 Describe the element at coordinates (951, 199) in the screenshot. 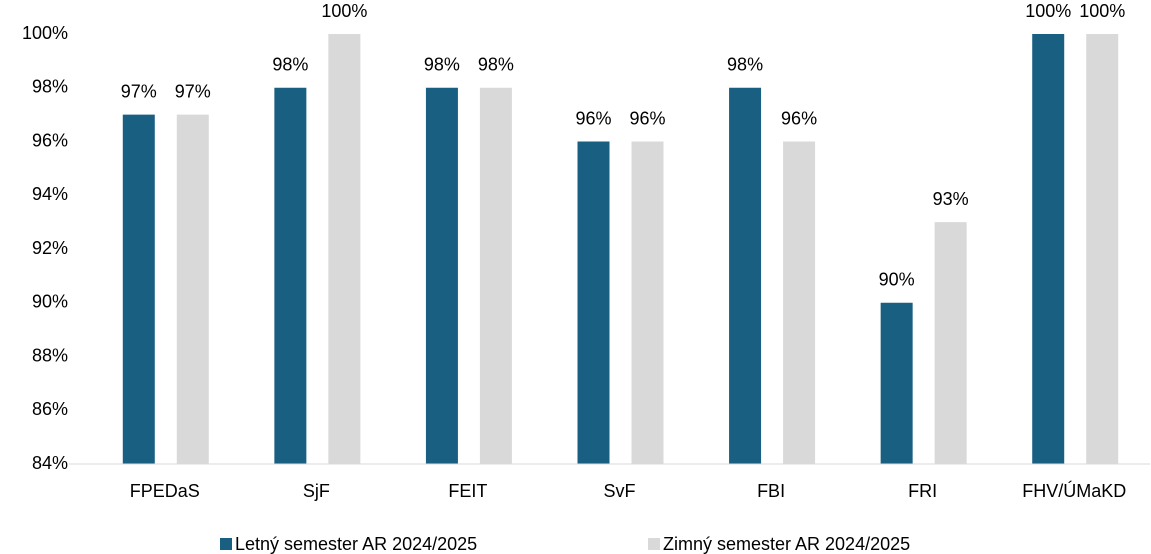

I see `data-label: 93%` at that location.